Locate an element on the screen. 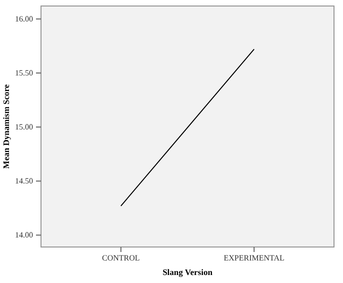 The height and width of the screenshot is (283, 343). y-tick-label: 15.50 is located at coordinates (24, 73).